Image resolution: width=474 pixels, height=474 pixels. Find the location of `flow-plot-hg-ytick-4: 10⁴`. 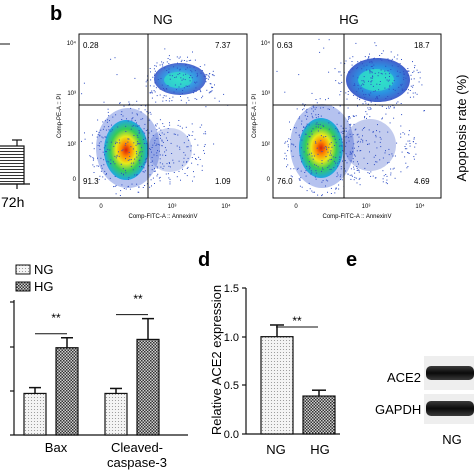

flow-plot-hg-ytick-4: 10⁴ is located at coordinates (266, 43).